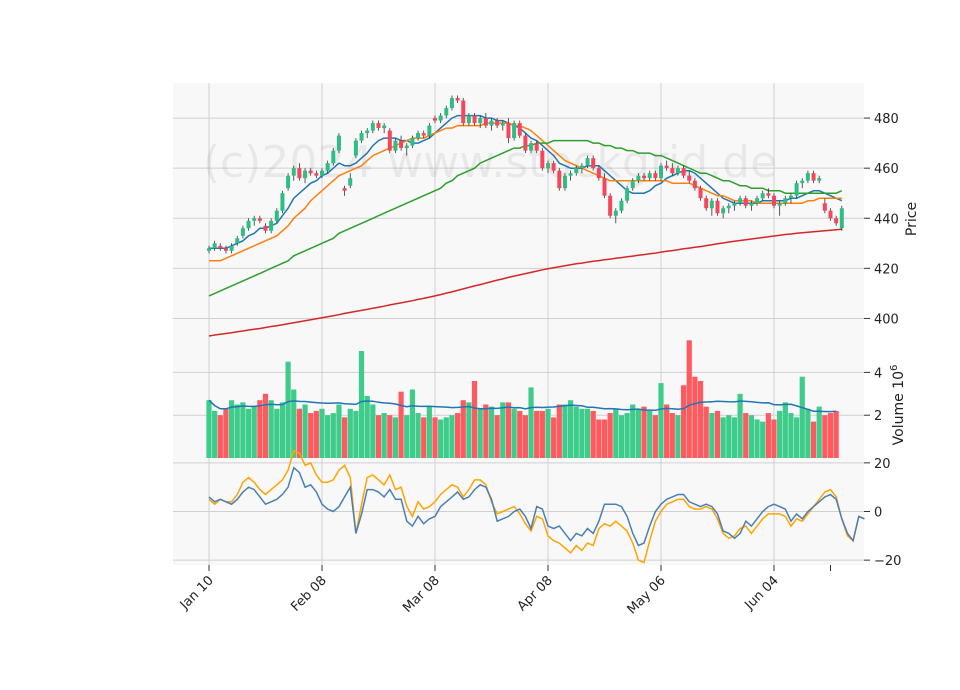 The width and height of the screenshot is (960, 690). I want to click on volume-tick-label: 4, so click(878, 373).